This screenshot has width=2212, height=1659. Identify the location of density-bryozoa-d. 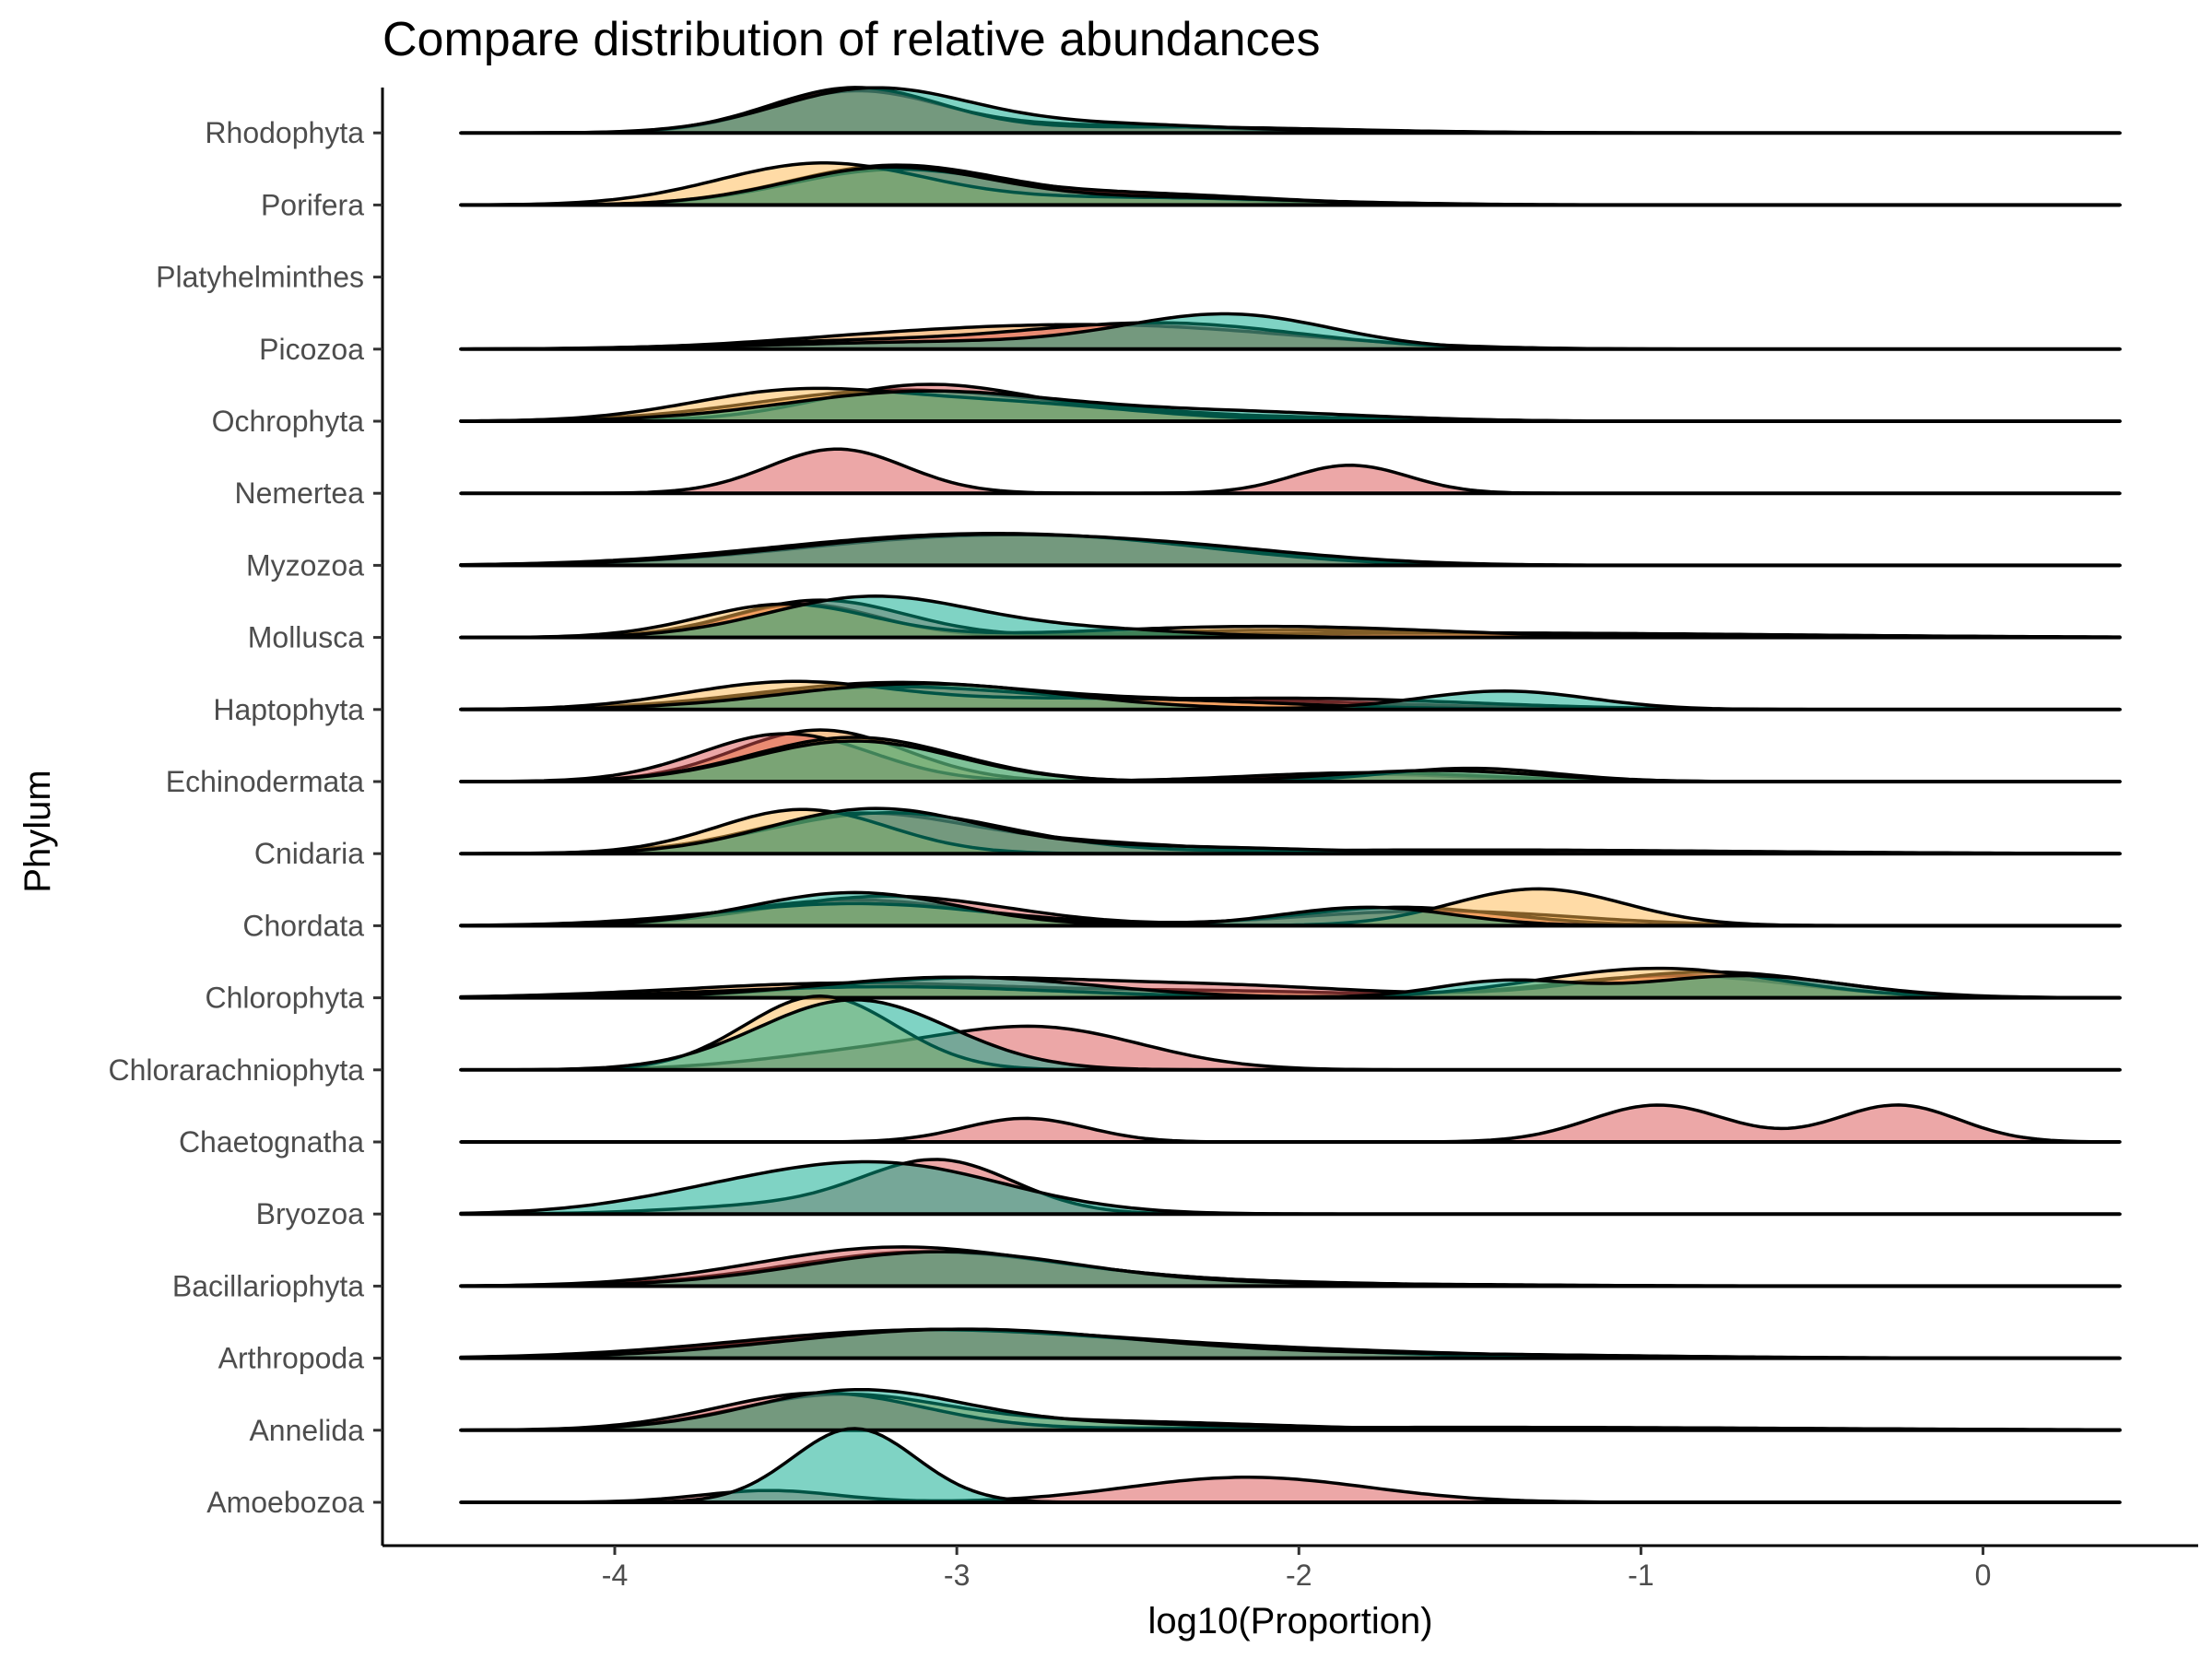
(1290, 1187).